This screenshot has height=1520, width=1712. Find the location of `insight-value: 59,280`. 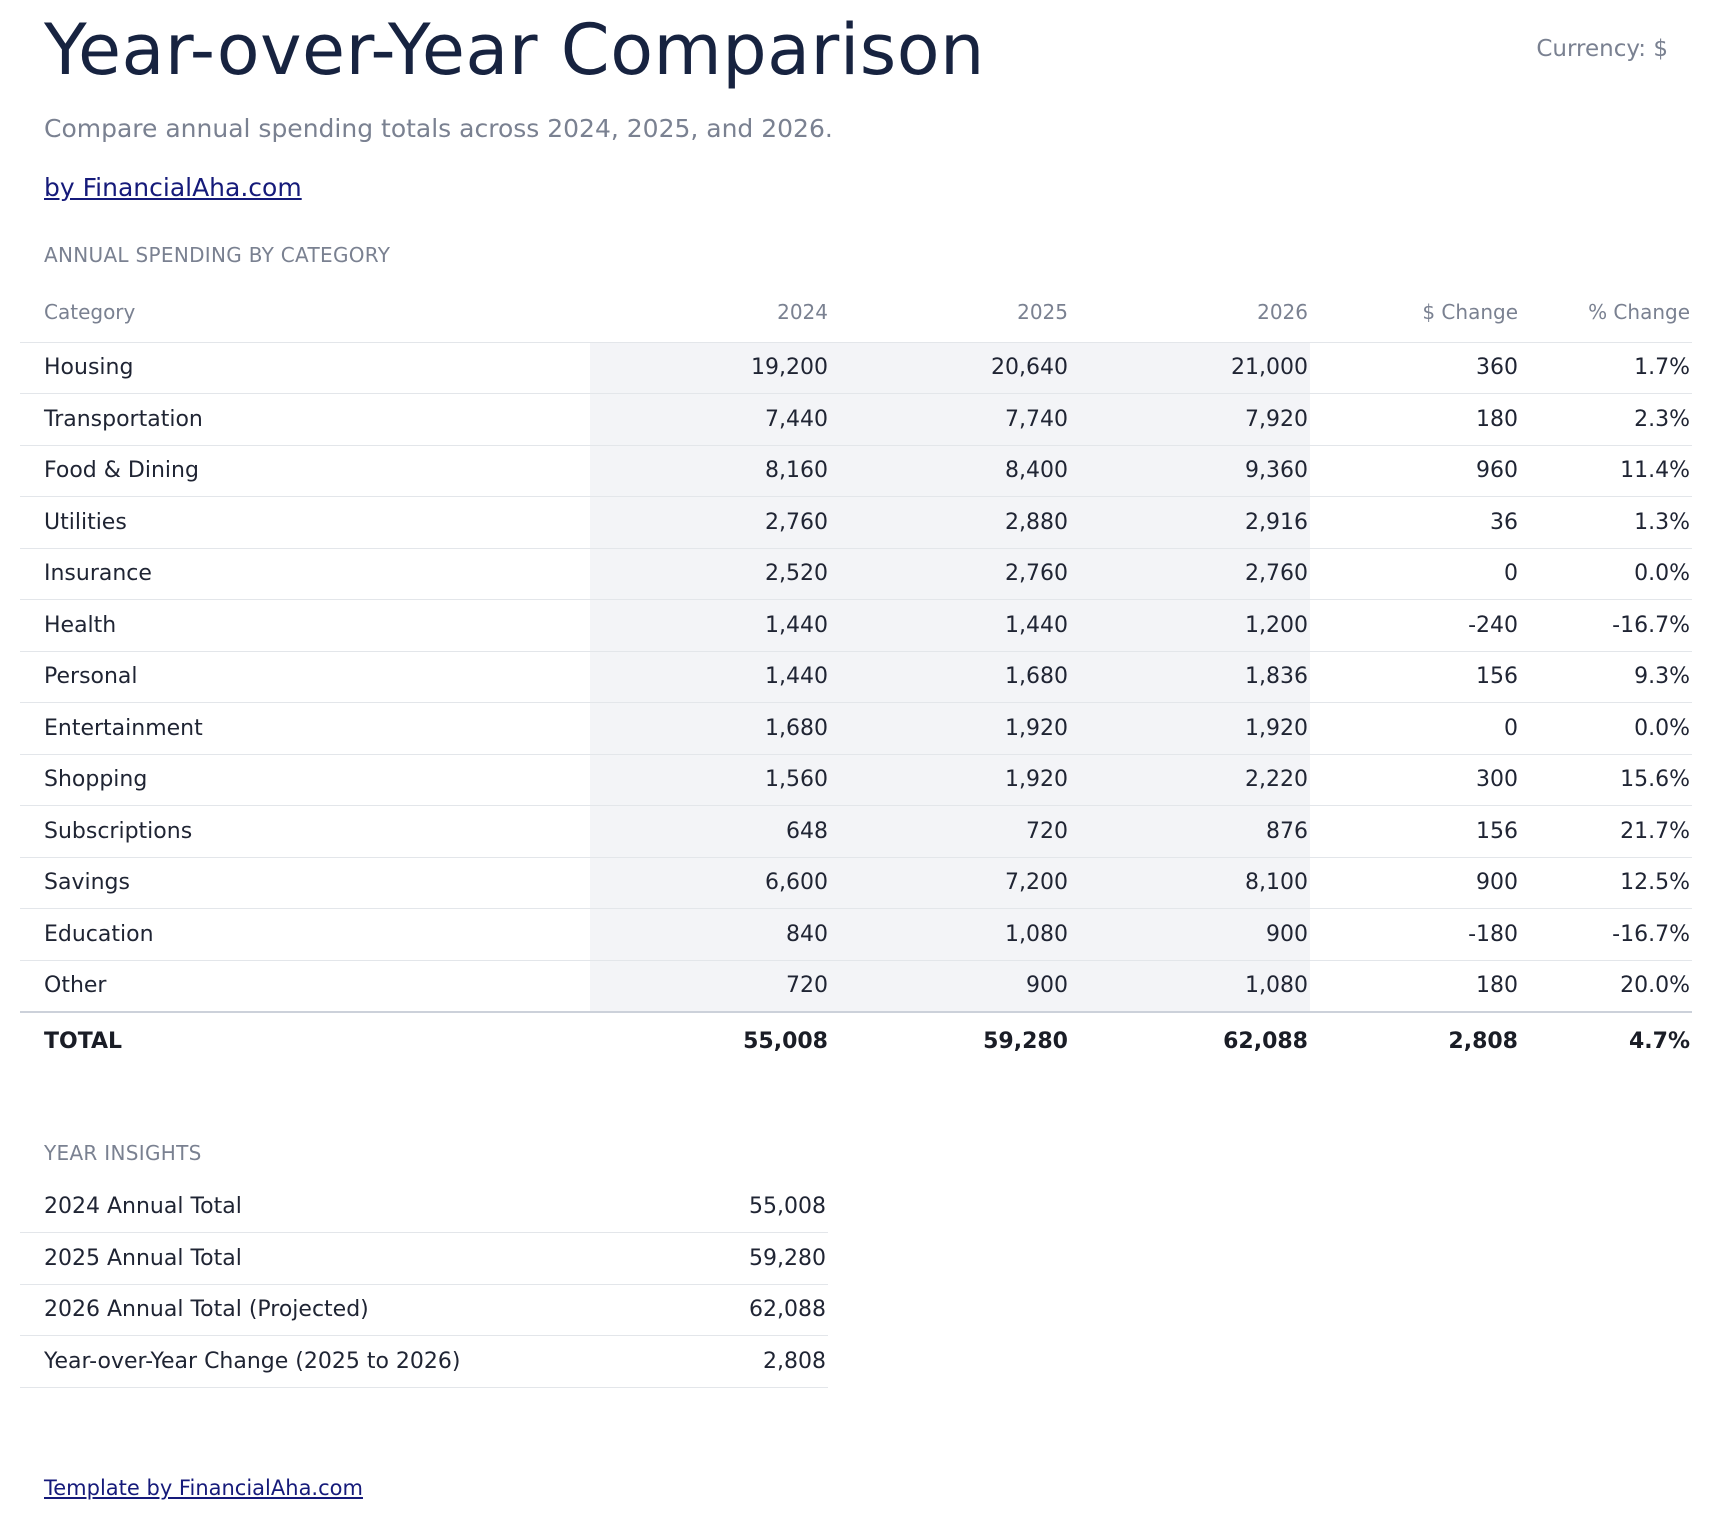

insight-value: 59,280 is located at coordinates (684, 1258).